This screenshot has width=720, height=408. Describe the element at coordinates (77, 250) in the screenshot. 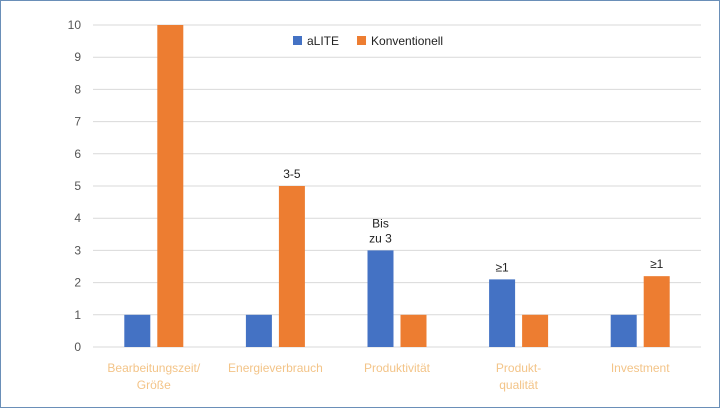

I see `y-tick-label: 3` at that location.